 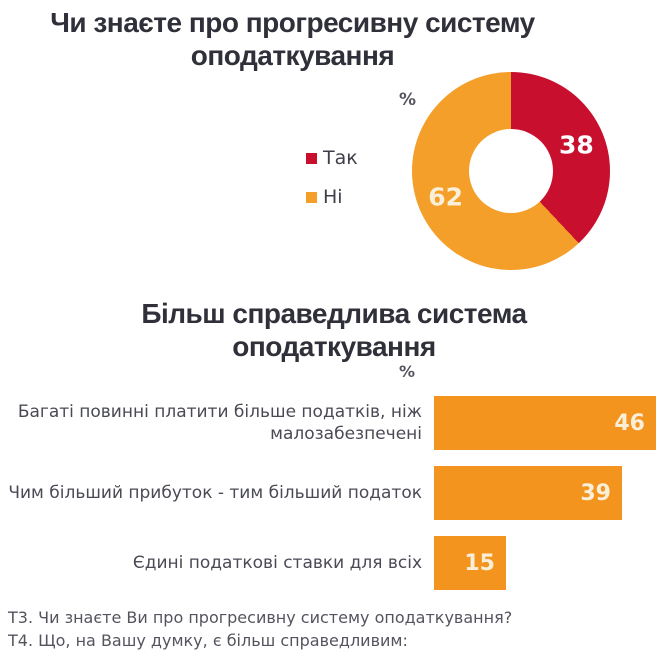 I want to click on legend-label: Ні, so click(x=333, y=197).